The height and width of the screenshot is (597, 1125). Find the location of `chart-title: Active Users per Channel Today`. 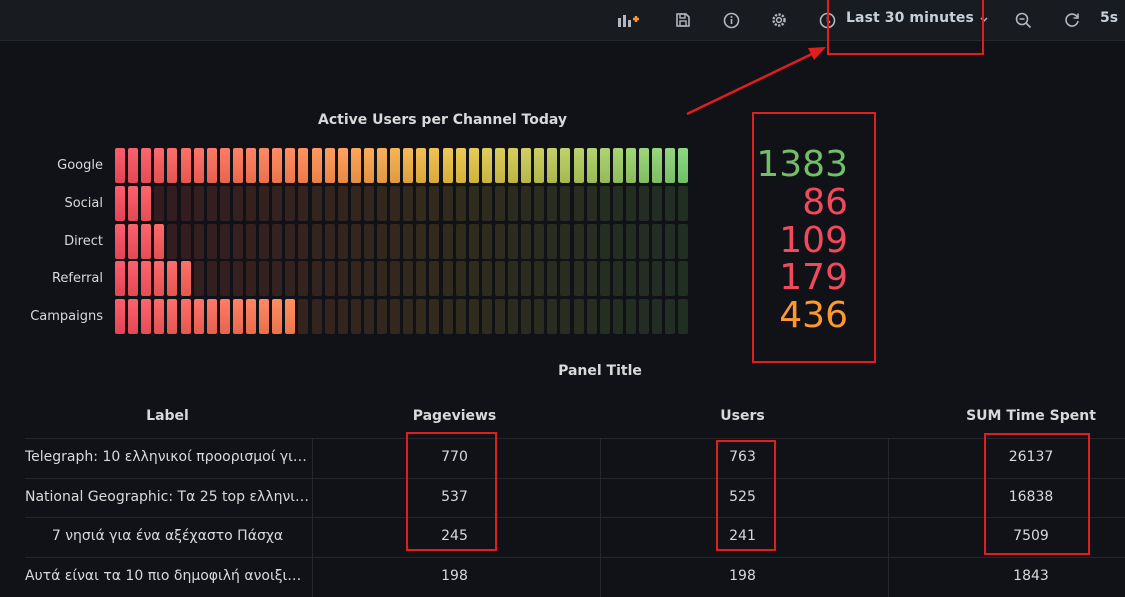

chart-title: Active Users per Channel Today is located at coordinates (442, 120).